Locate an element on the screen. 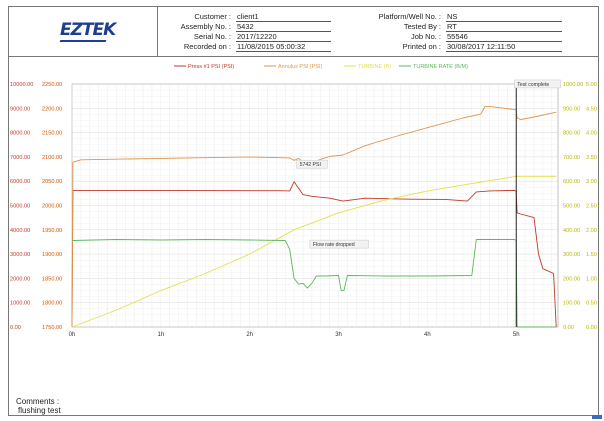 Image resolution: width=604 pixels, height=421 pixels. annotation-label: Flow rate dropped is located at coordinates (334, 245).